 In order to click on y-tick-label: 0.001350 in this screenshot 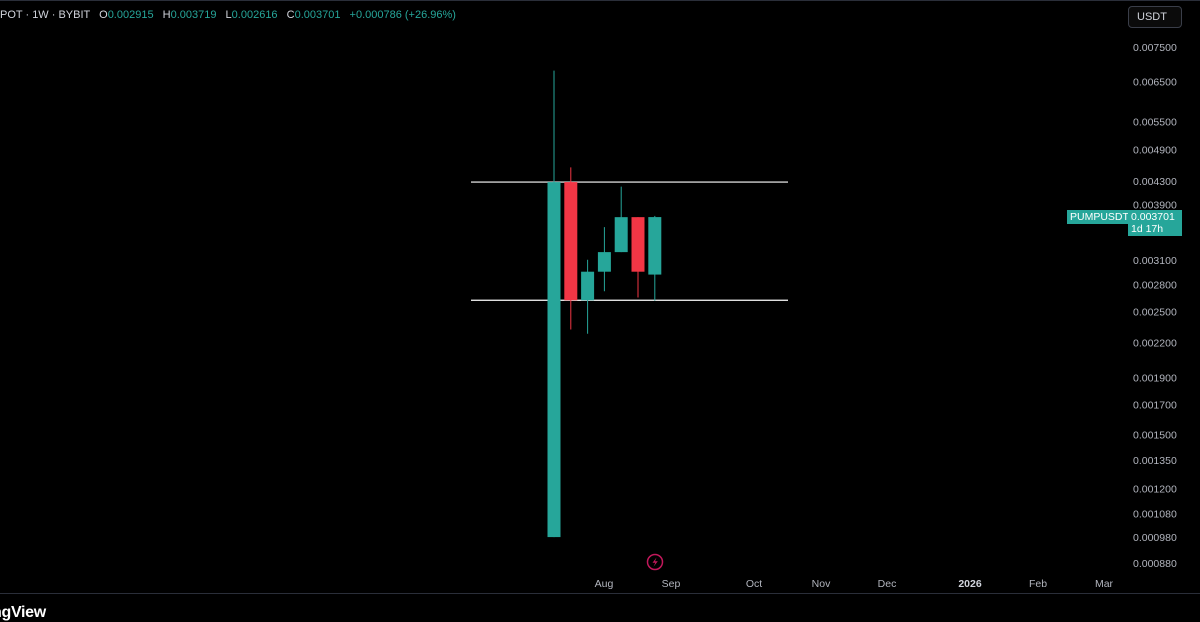, I will do `click(1155, 461)`.